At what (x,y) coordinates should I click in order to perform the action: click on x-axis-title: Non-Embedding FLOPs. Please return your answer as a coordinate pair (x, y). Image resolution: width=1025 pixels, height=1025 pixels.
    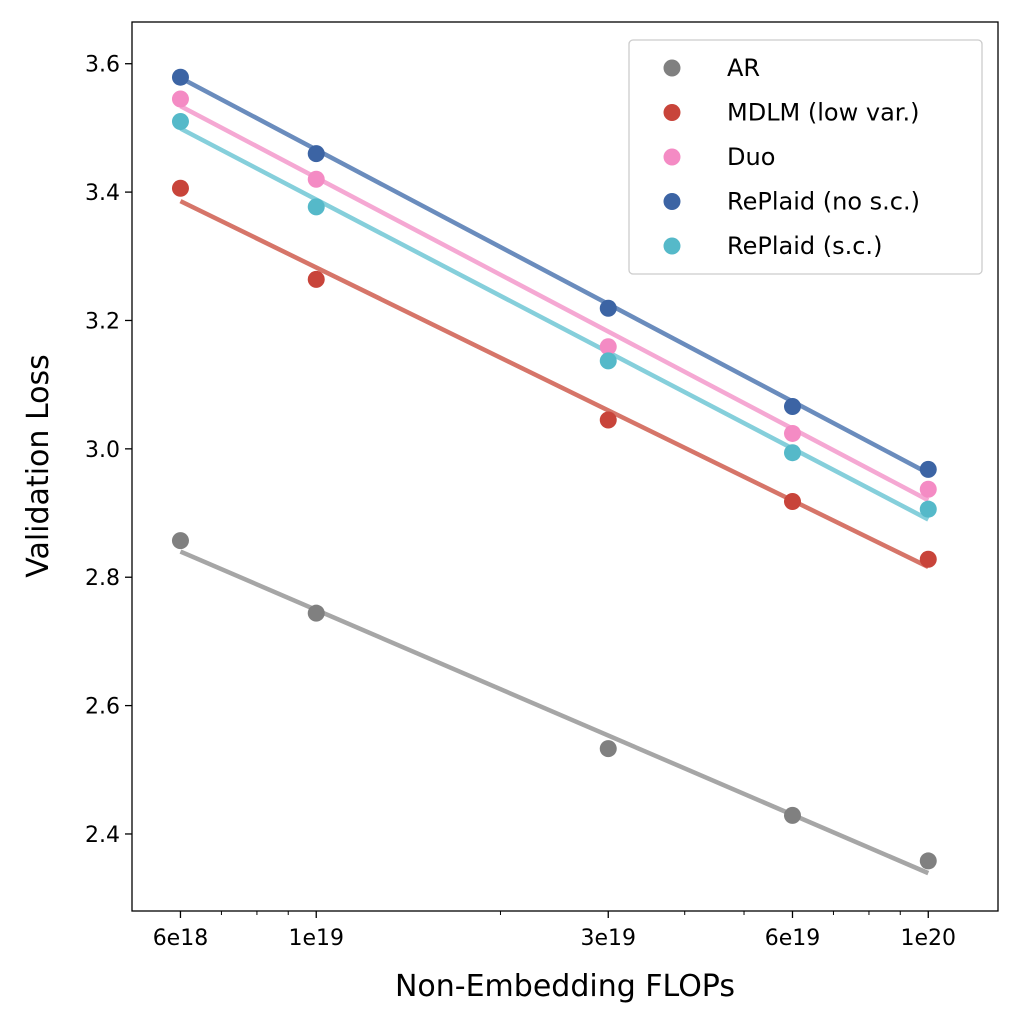
    Looking at the image, I should click on (565, 986).